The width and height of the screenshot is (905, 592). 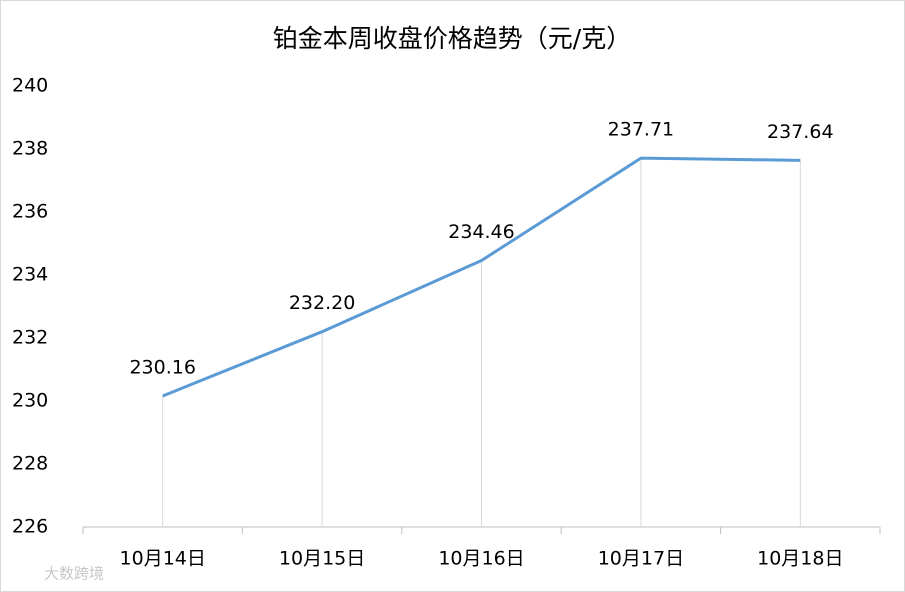 I want to click on x-tick-label: 10月18日, so click(x=800, y=559).